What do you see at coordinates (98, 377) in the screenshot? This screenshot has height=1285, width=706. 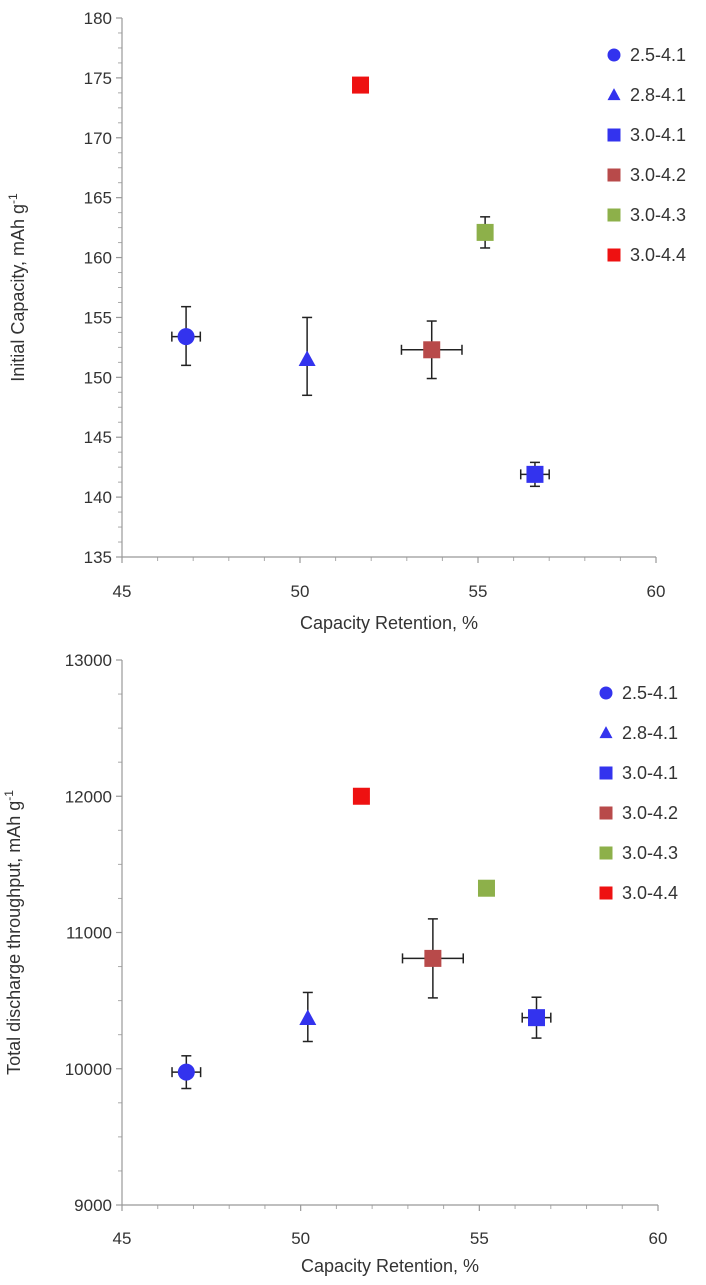 I see `y-tick-label: 150` at bounding box center [98, 377].